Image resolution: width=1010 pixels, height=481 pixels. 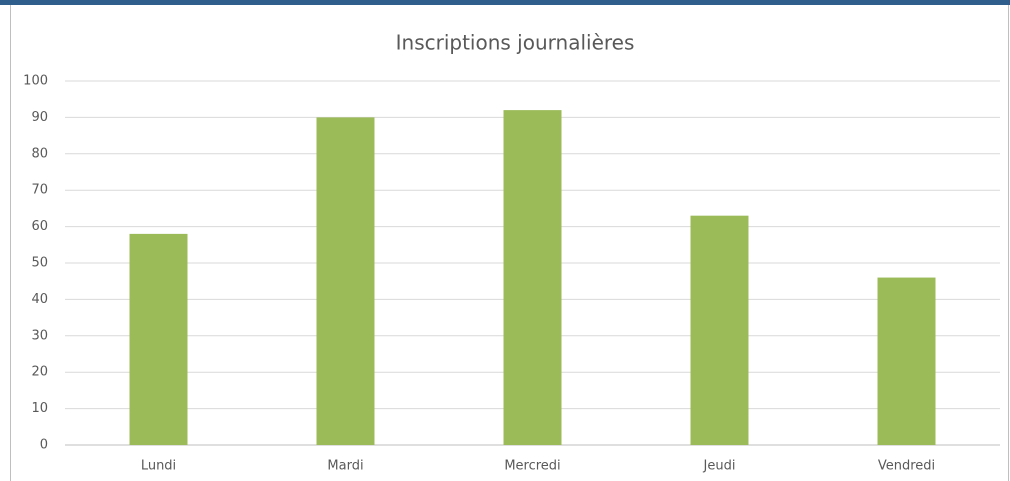 I want to click on y-tick-label: 100, so click(x=35, y=81).